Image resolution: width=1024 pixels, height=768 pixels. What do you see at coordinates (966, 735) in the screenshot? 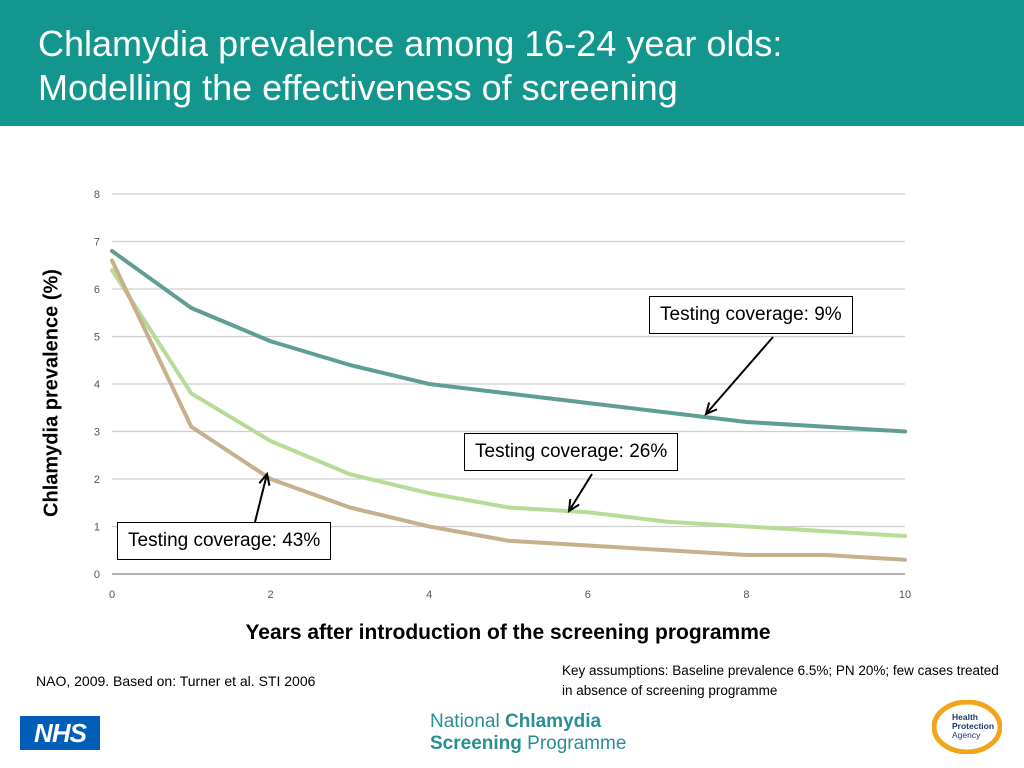
I see `hpa-logo-text-3: Agency` at bounding box center [966, 735].